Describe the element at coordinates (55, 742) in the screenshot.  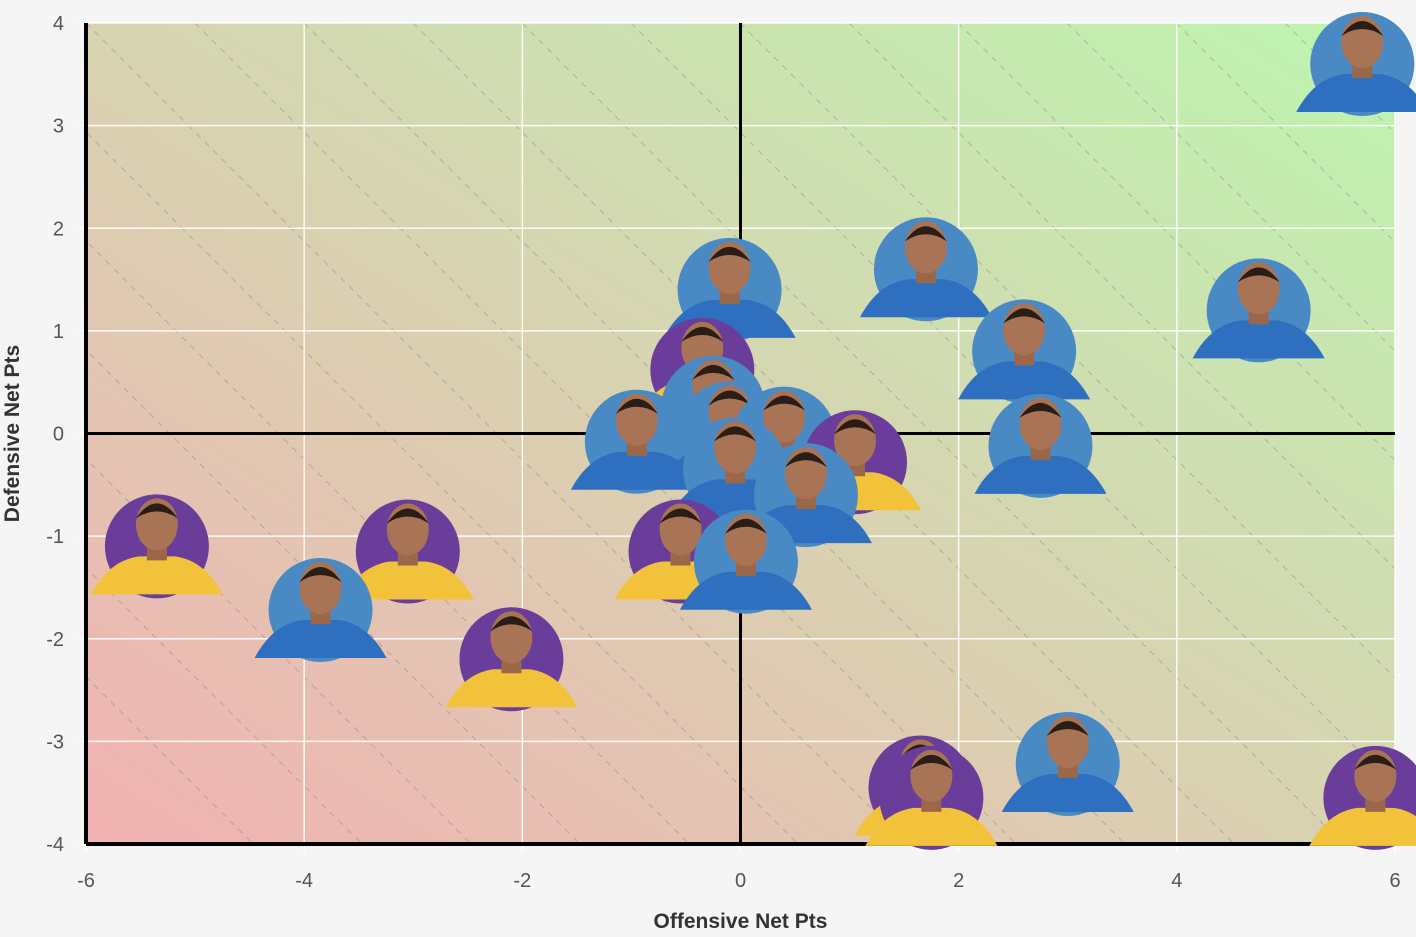
I see `y-tick-label: -3` at that location.